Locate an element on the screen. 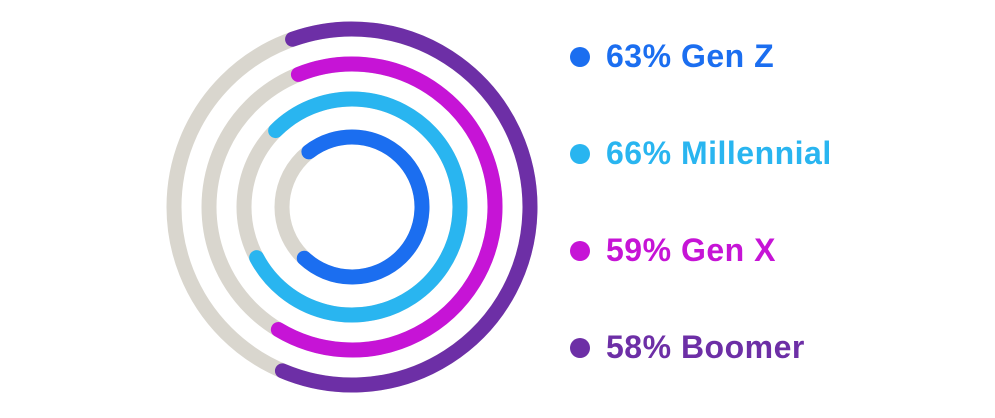 Image resolution: width=995 pixels, height=418 pixels. legend-item-gen-x: 59% Gen X is located at coordinates (701, 250).